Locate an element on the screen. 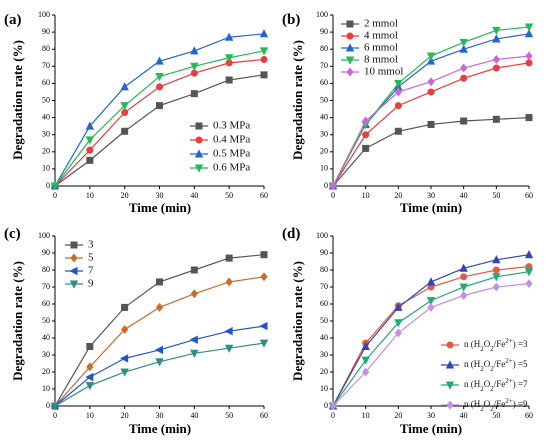 The image size is (550, 447). x-tick-label: 50 is located at coordinates (496, 195).